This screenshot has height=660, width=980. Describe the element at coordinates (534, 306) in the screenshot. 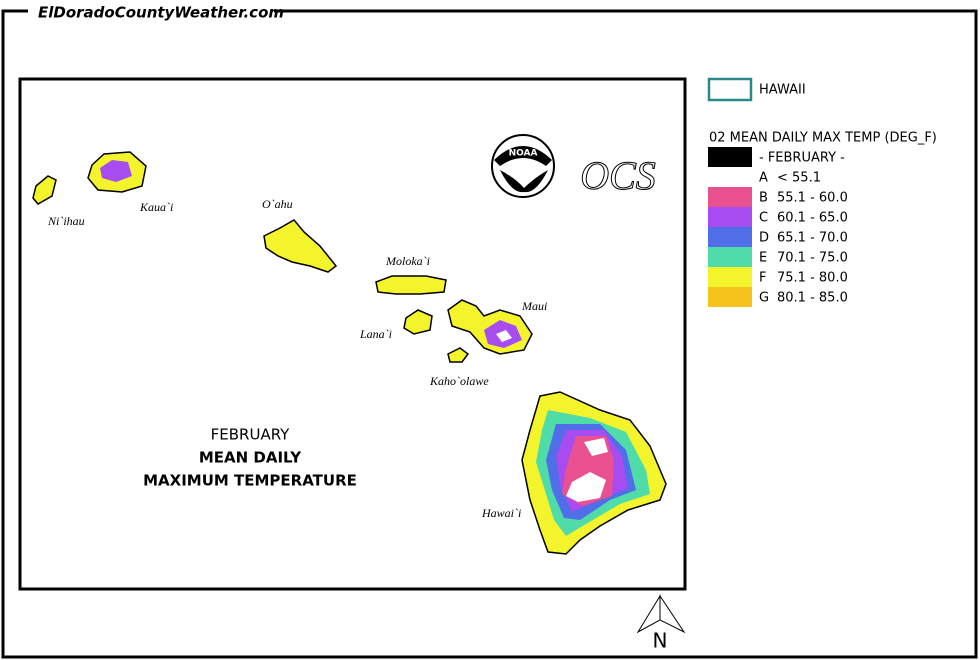

I see `island-label: Maui` at that location.